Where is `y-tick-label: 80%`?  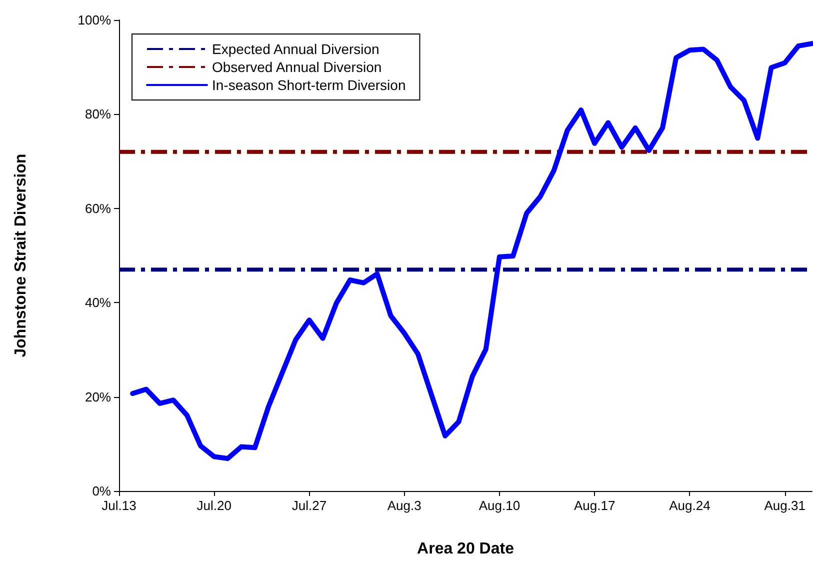
y-tick-label: 80% is located at coordinates (98, 114).